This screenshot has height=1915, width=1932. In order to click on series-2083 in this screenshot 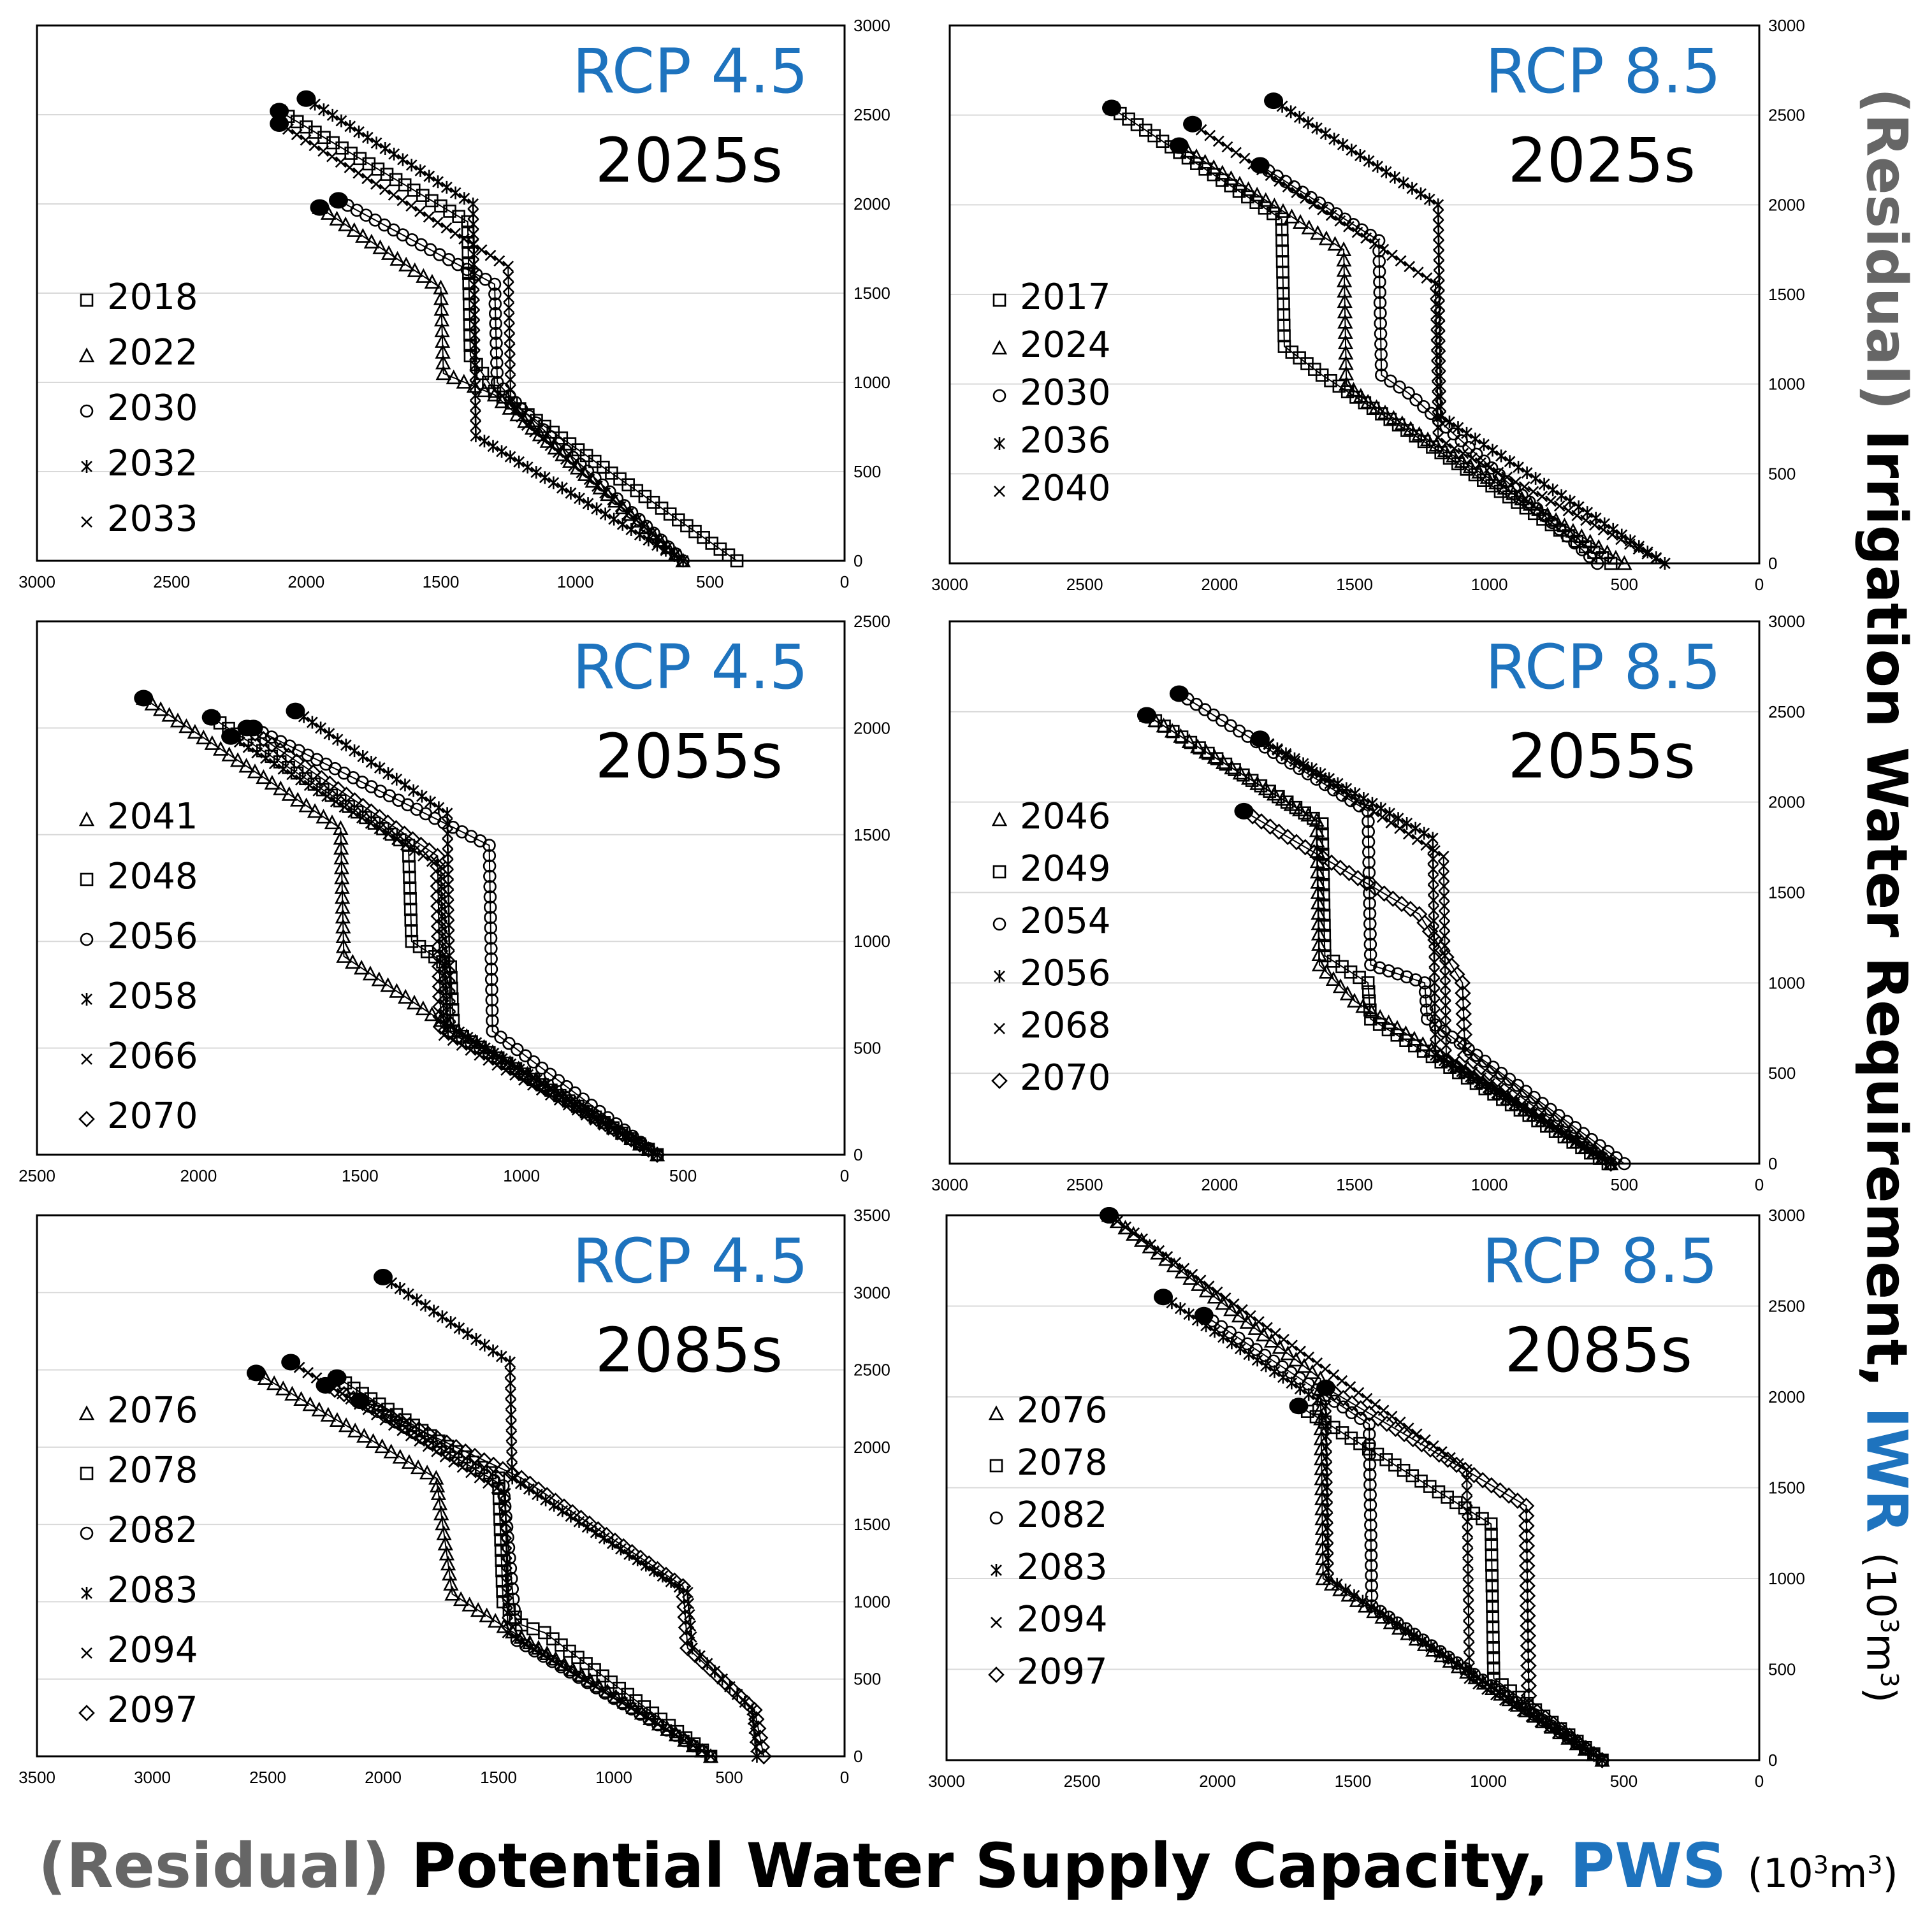, I will do `click(1381, 1528)`.